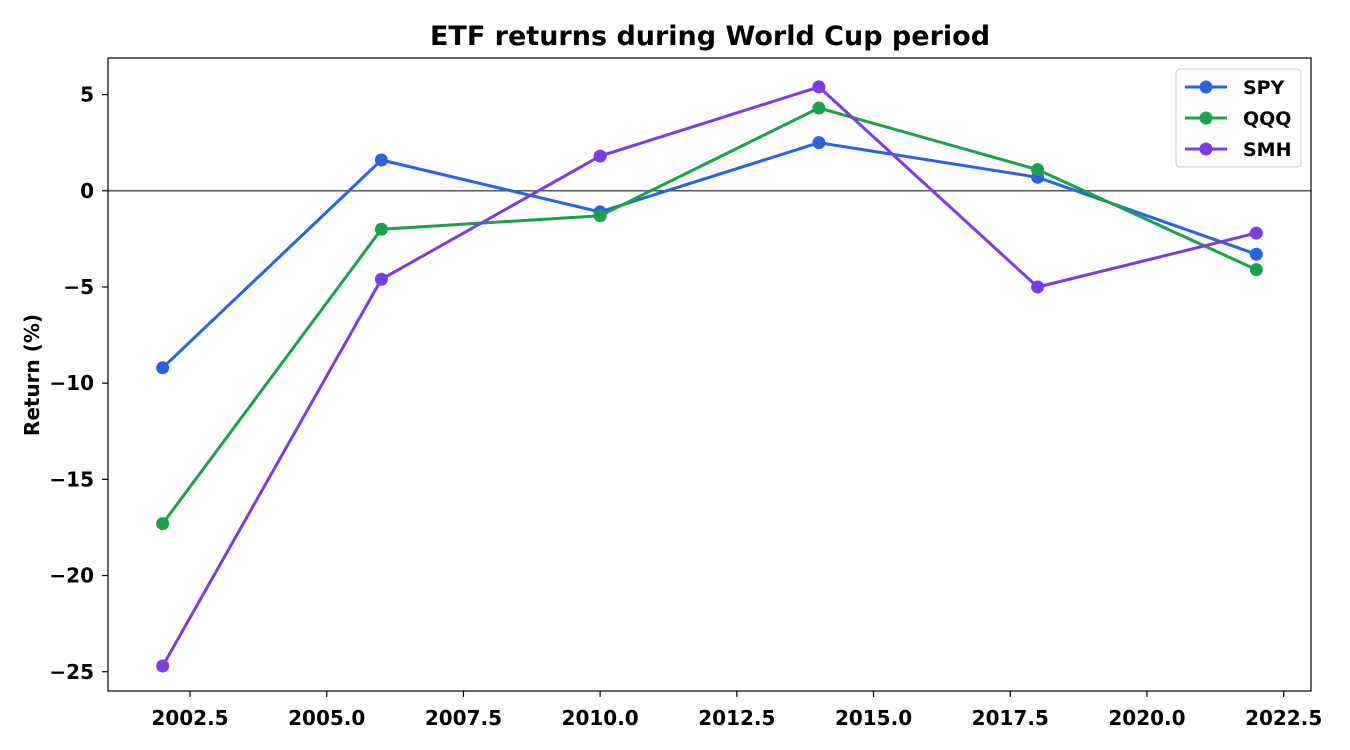  I want to click on y-tick-label: −5, so click(78, 287).